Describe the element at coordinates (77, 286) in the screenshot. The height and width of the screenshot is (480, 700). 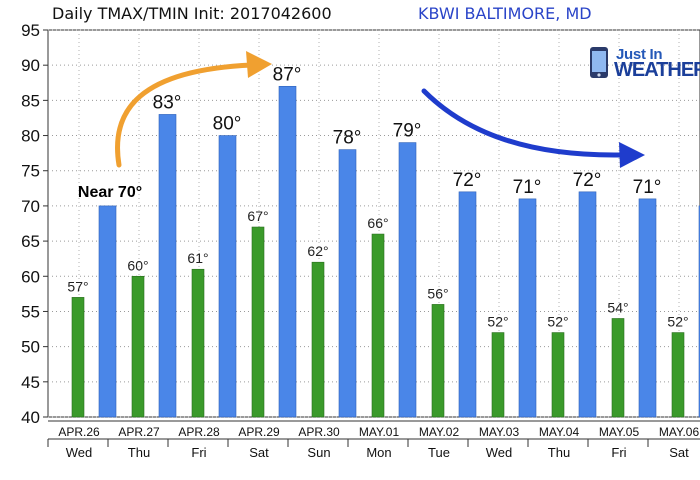
I see `tmin-value-label: 57°` at that location.